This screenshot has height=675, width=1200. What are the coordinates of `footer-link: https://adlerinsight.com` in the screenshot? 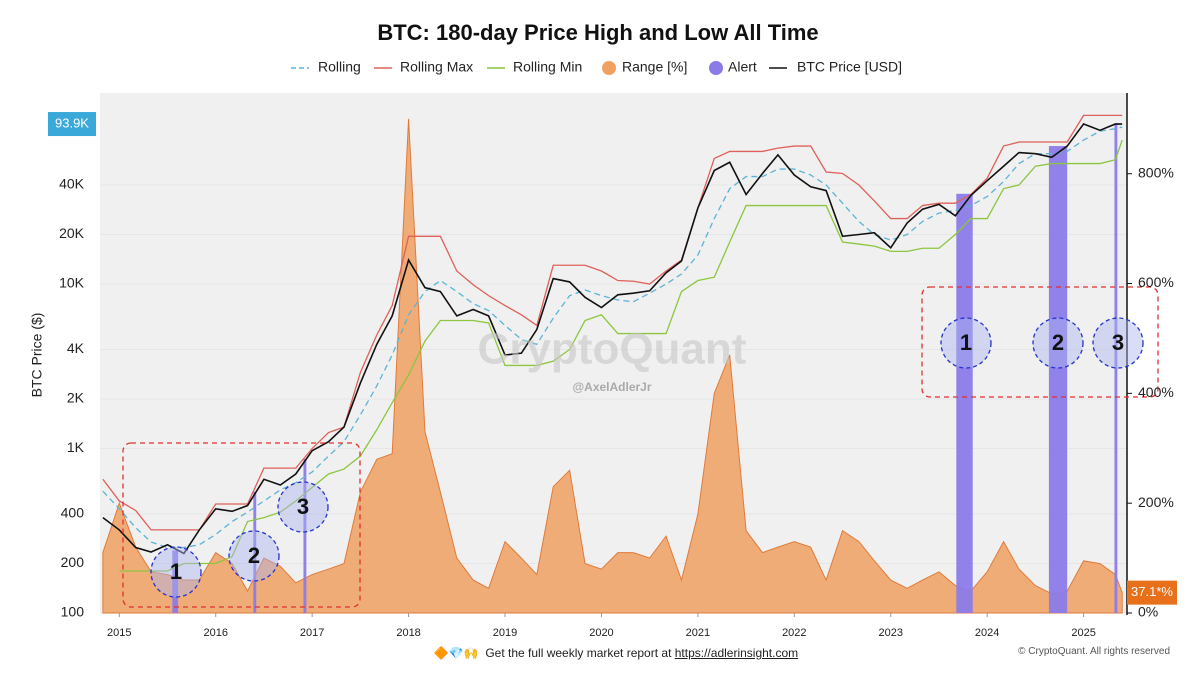 It's located at (736, 653).